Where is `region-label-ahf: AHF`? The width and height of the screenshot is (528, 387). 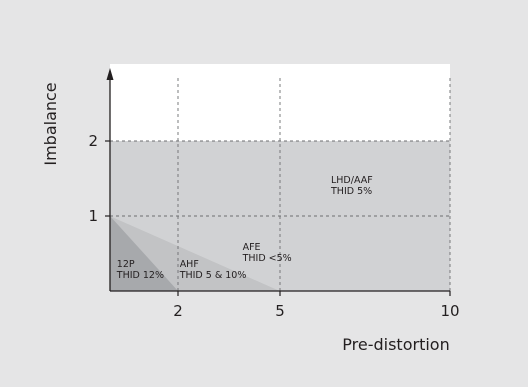
region-label-ahf: AHF is located at coordinates (189, 264).